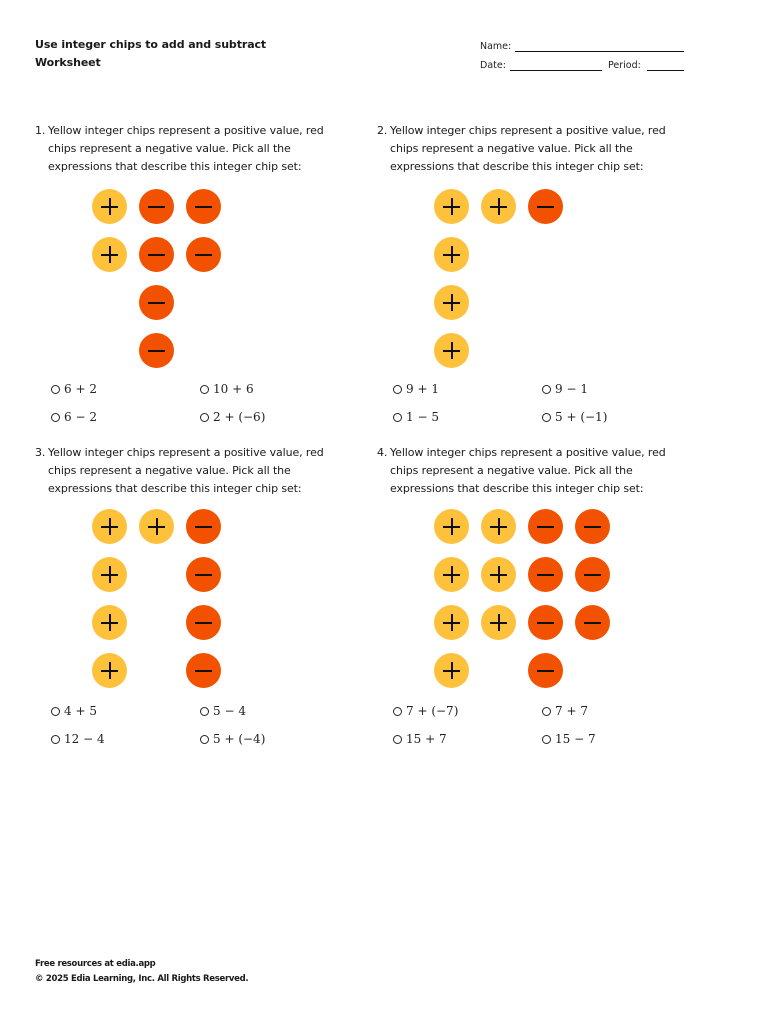 Image resolution: width=768 pixels, height=1024 pixels. Describe the element at coordinates (84, 739) in the screenshot. I see `option-label: 12 − 4` at that location.